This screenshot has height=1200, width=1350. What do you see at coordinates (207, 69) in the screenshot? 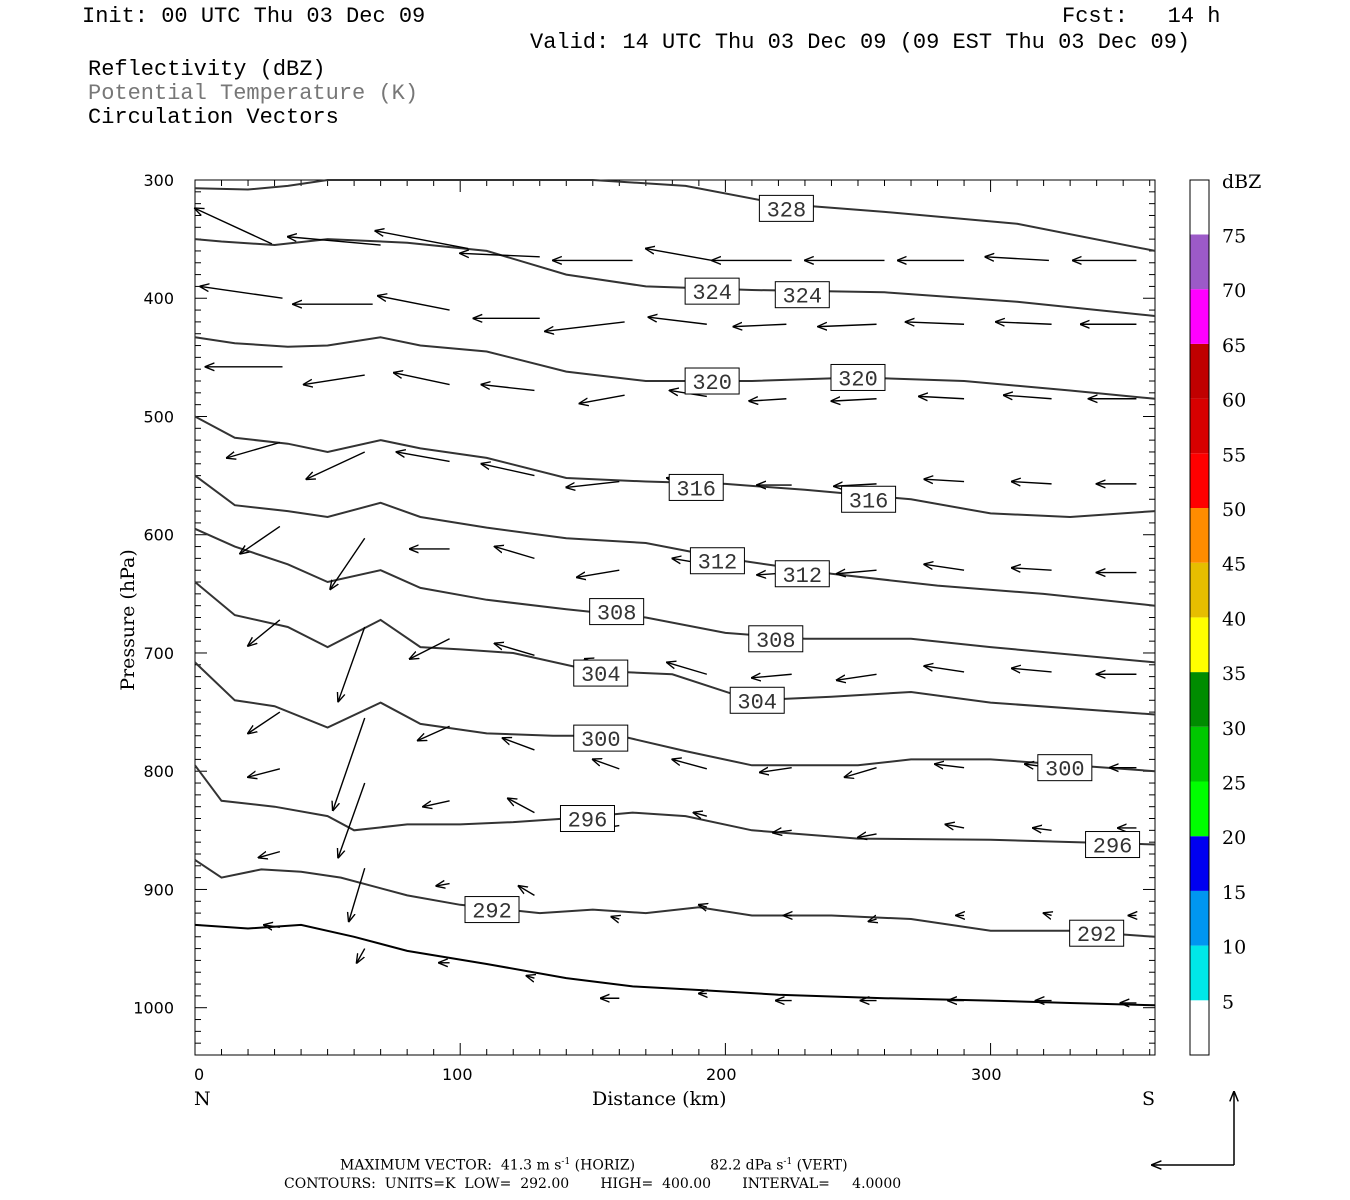
I see `field-reflectivity-label: Reflectivity (dBZ)` at bounding box center [207, 69].